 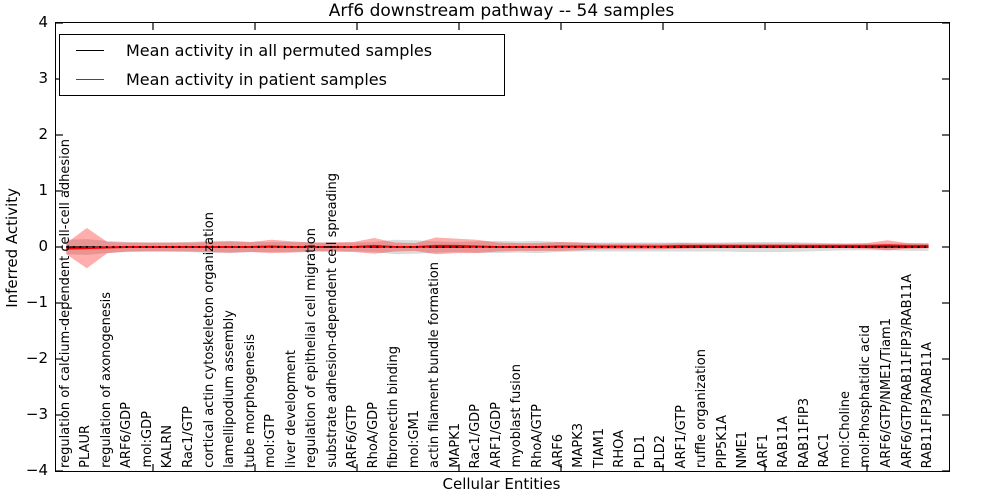 I want to click on x-tick-label: TIAM1, so click(x=599, y=447).